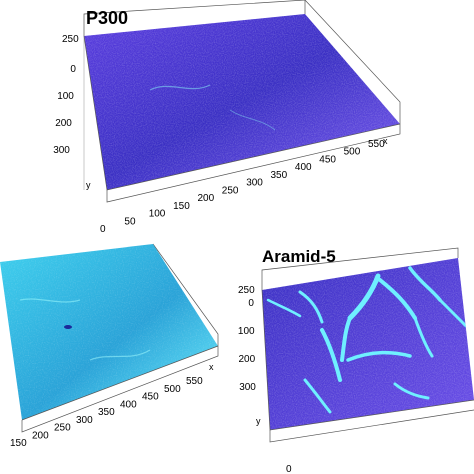 The height and width of the screenshot is (474, 474). I want to click on cyan-front-frame, so click(120, 383).